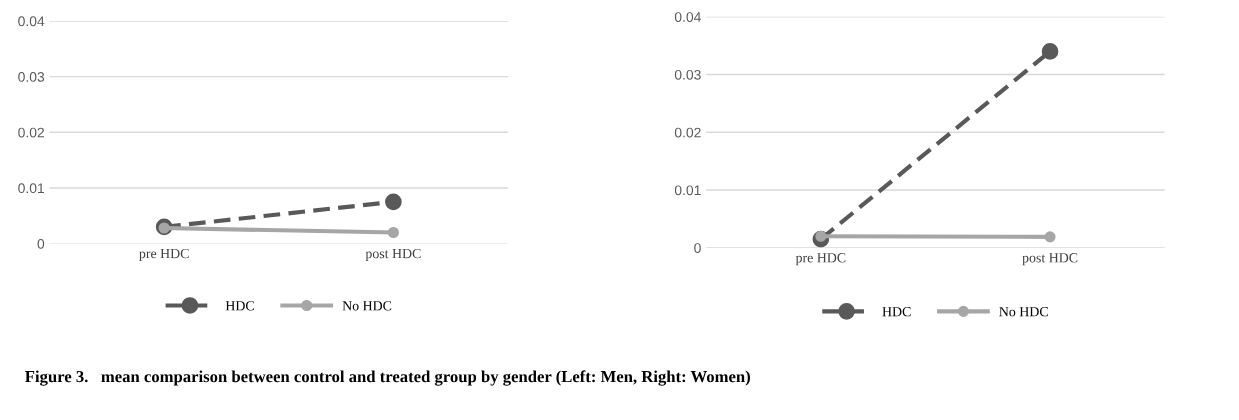 The width and height of the screenshot is (1239, 420). I want to click on caption: Figure 3. mean comparison between control and treated group by gender (Left: Men, Right: Women), so click(387, 378).